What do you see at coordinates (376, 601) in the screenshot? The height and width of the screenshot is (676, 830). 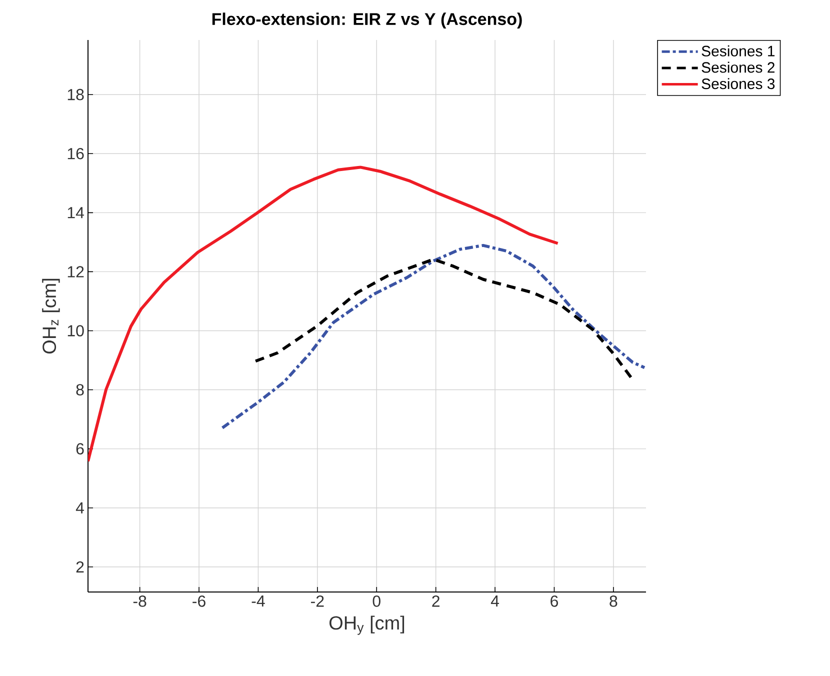 I see `x-tick-label: 0` at bounding box center [376, 601].